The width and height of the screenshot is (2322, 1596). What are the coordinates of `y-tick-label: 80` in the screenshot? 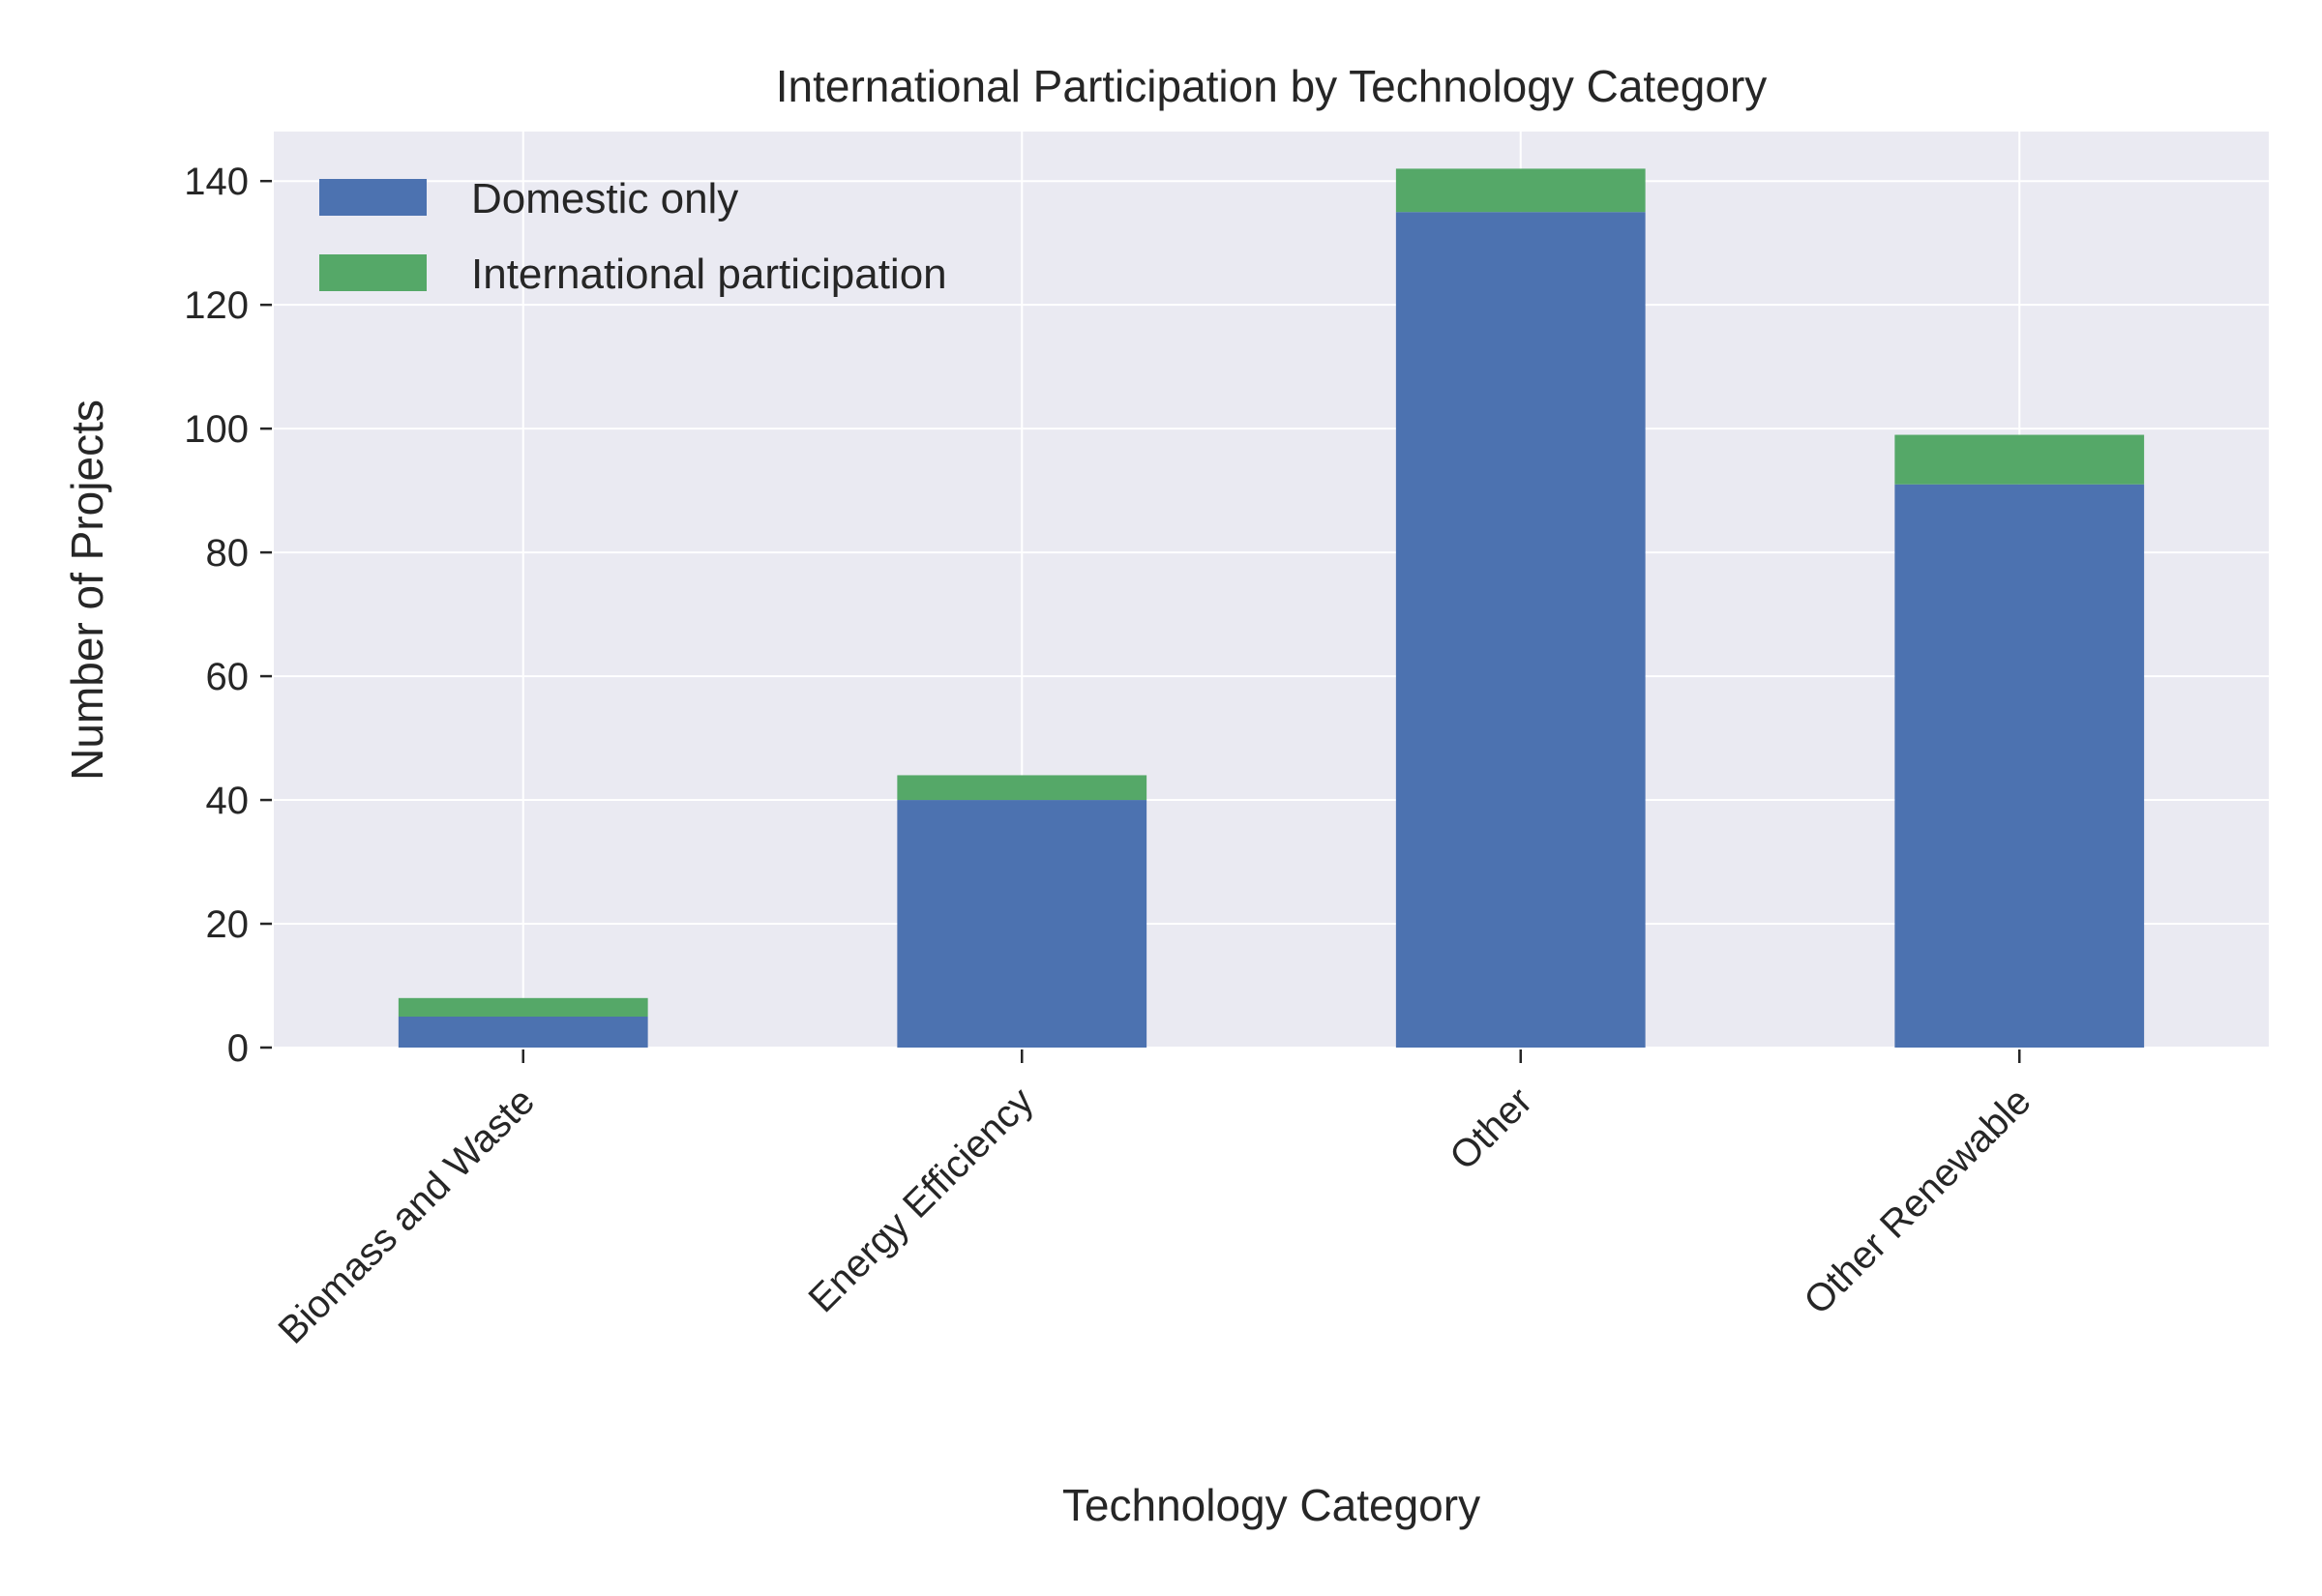 It's located at (228, 553).